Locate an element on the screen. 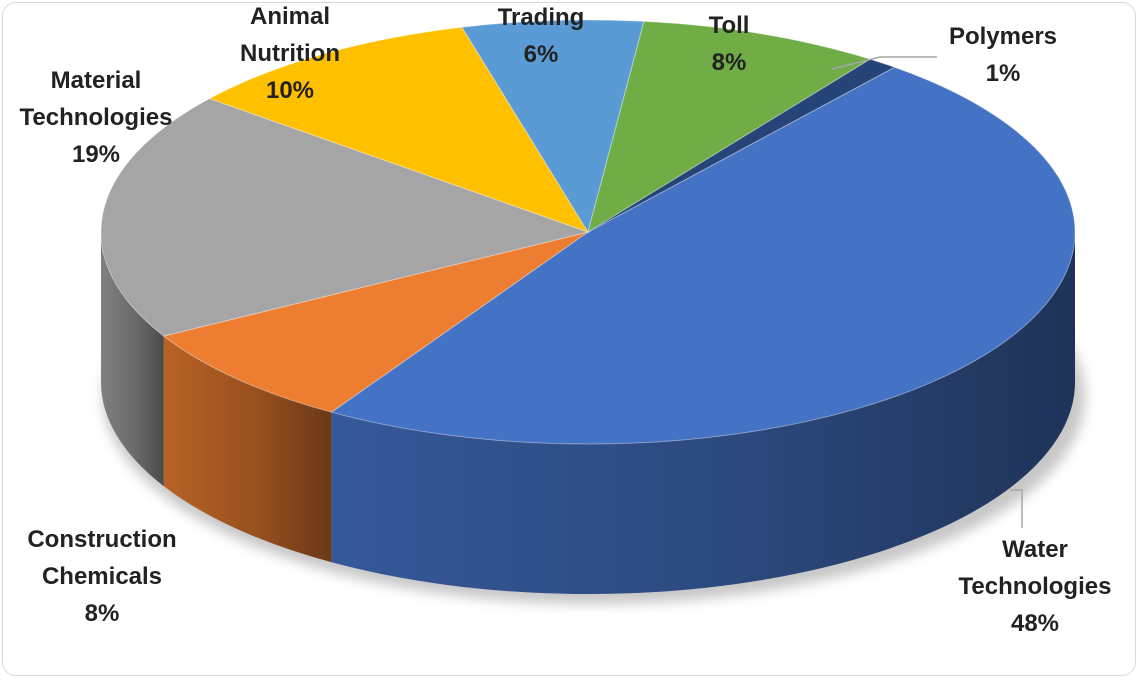 The image size is (1140, 680). pie-slice-toll is located at coordinates (729, 127).